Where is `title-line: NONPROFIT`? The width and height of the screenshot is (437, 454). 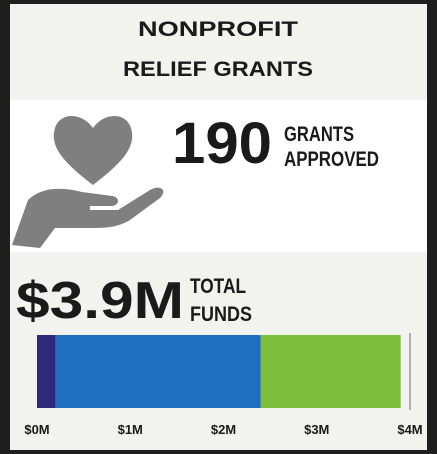 title-line: NONPROFIT is located at coordinates (218, 29).